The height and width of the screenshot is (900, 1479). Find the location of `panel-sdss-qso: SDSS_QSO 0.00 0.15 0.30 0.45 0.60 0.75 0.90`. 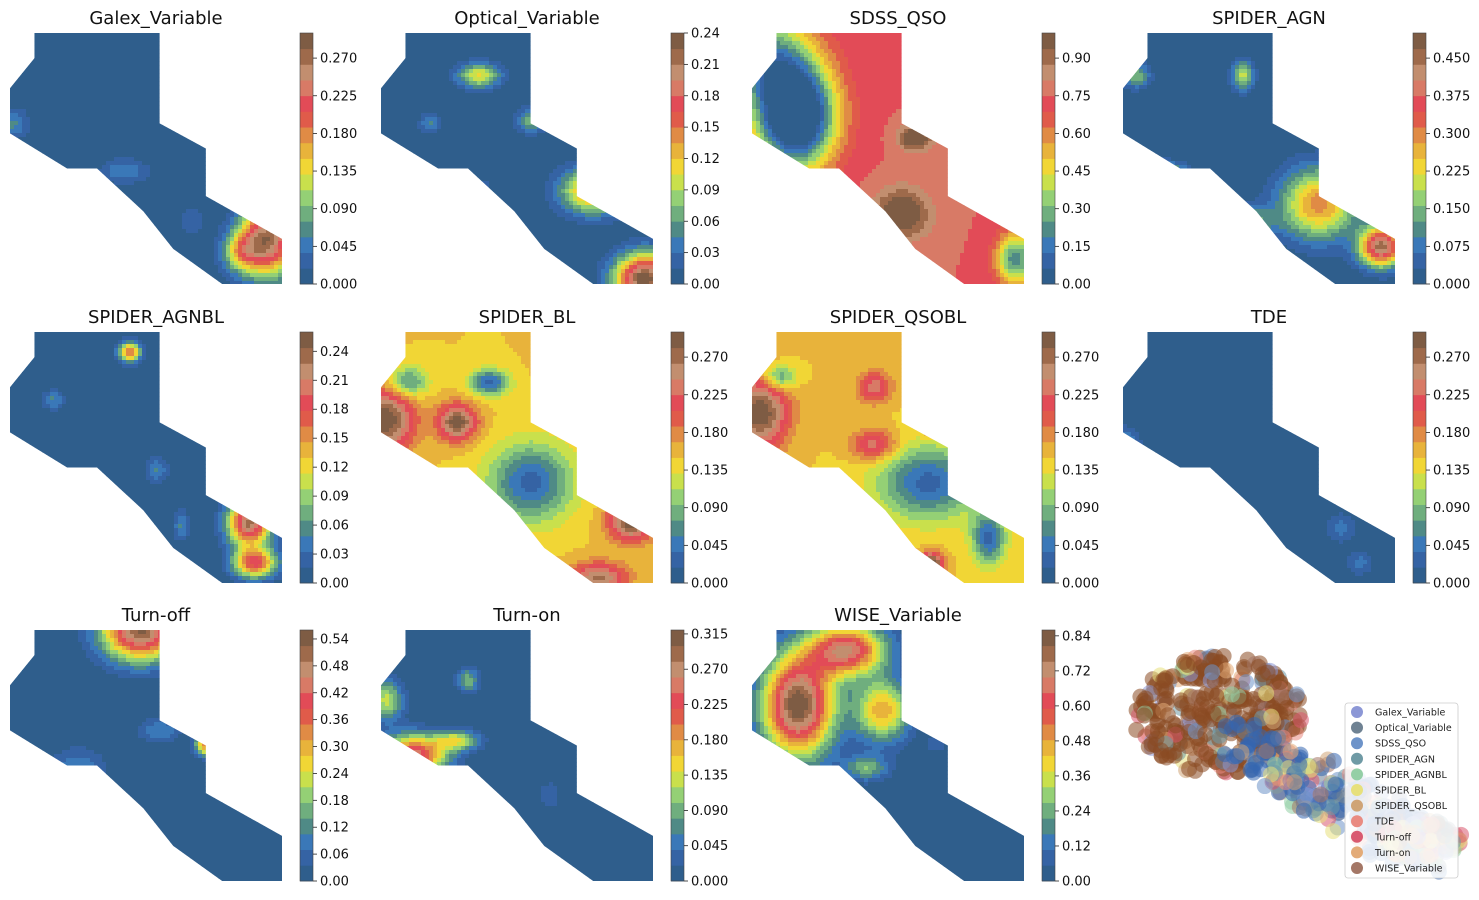

panel-sdss-qso: SDSS_QSO 0.00 0.15 0.30 0.45 0.60 0.75 0.90 is located at coordinates (921, 150).